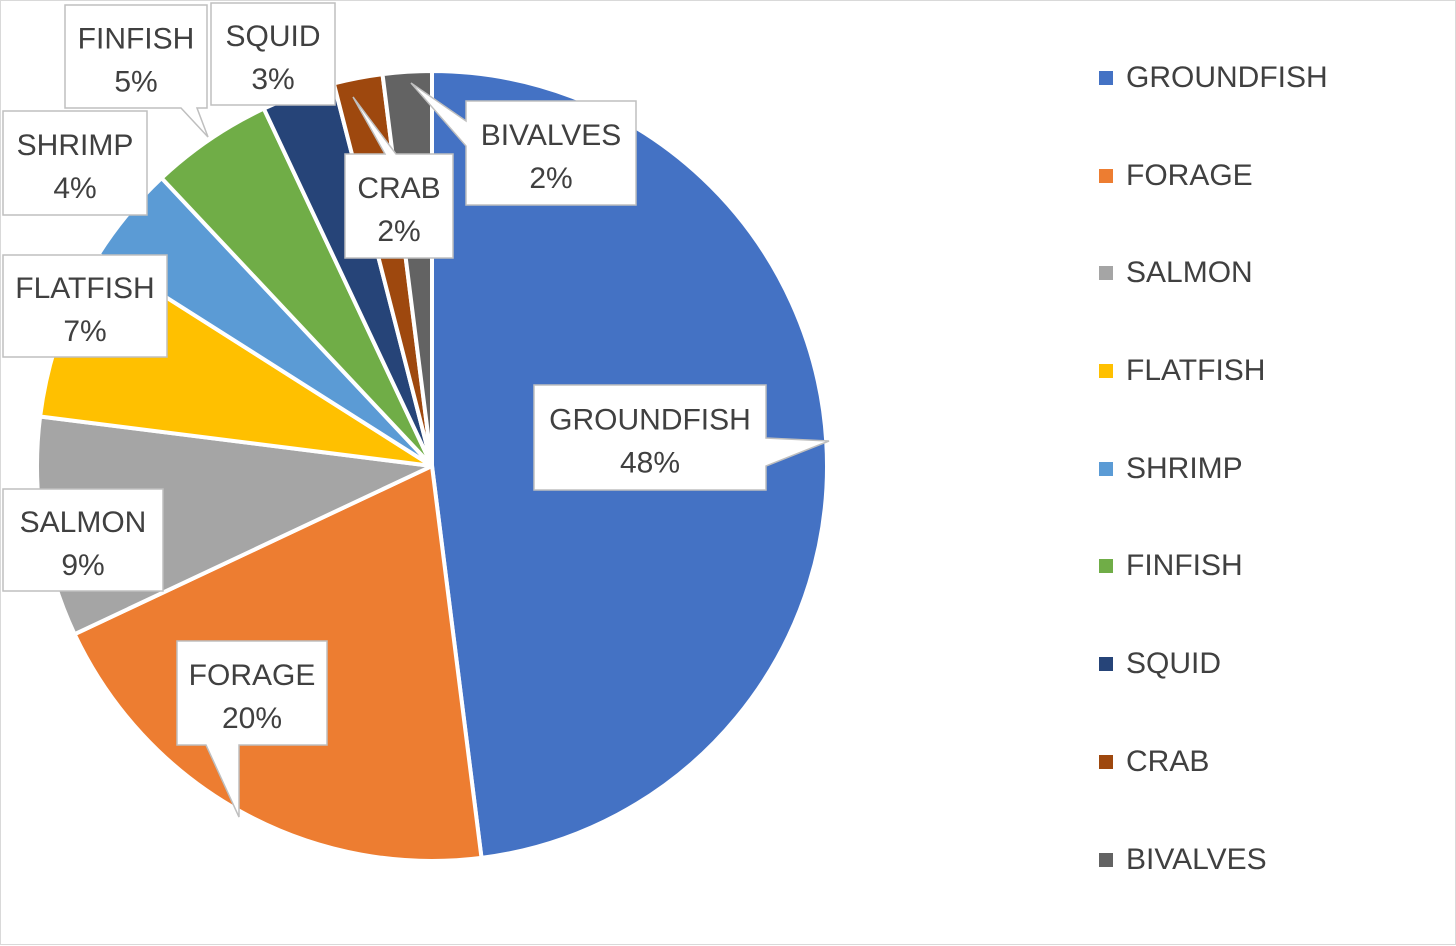 This screenshot has width=1456, height=946. I want to click on legend-item-flatfish: FLATFISH, so click(1269, 371).